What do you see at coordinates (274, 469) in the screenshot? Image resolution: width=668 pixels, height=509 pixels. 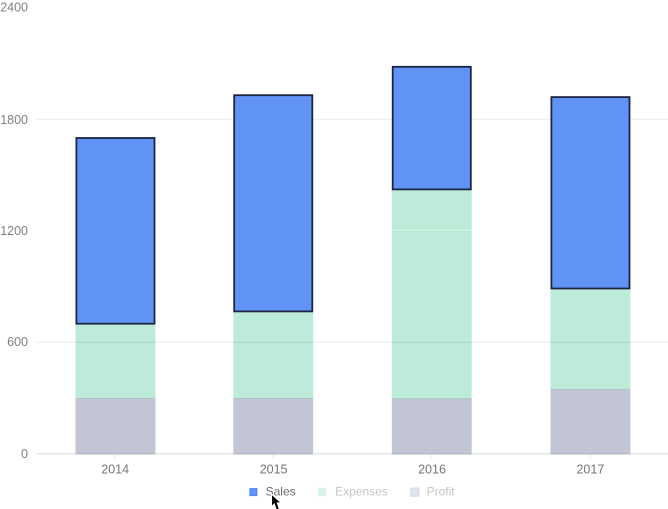 I see `svg-text: 2015` at bounding box center [274, 469].